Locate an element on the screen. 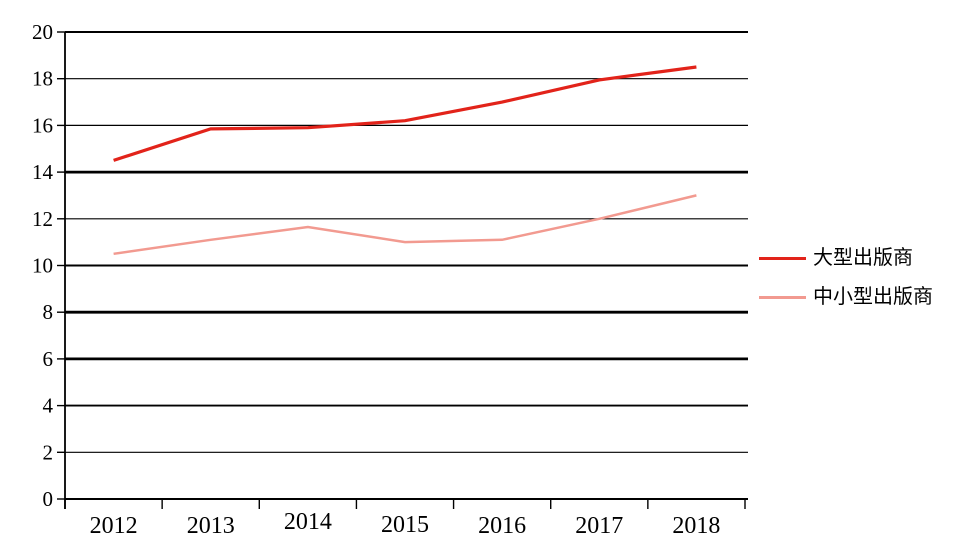  legend-label: 中小型出版商 is located at coordinates (873, 297).